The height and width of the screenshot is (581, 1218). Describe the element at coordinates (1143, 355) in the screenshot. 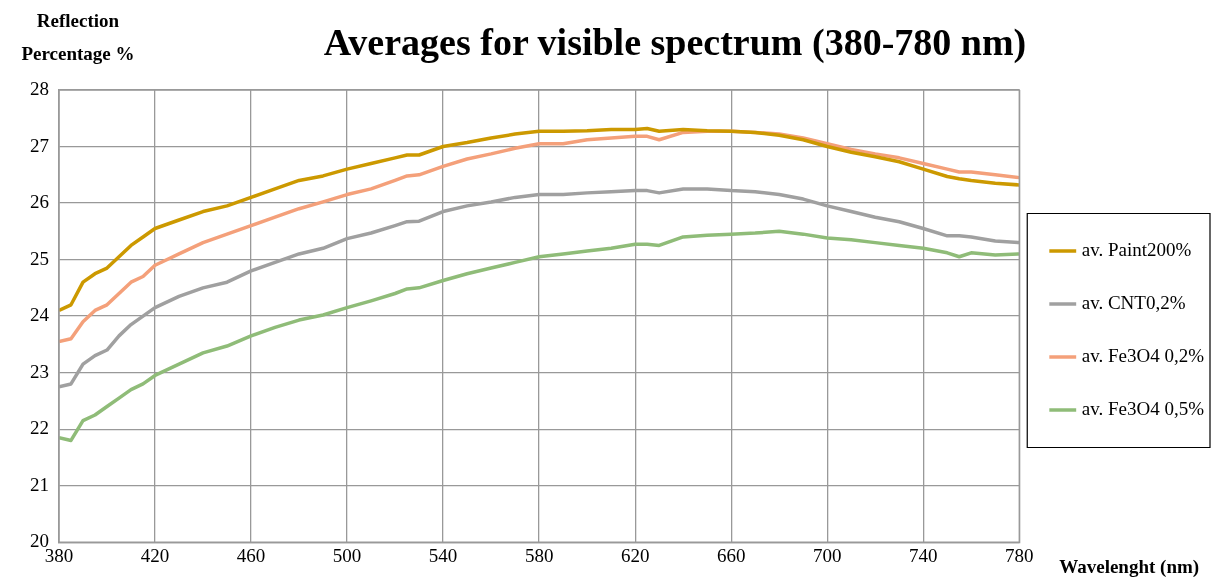

I see `legend-label: av. Fe3O4 0,2%` at that location.